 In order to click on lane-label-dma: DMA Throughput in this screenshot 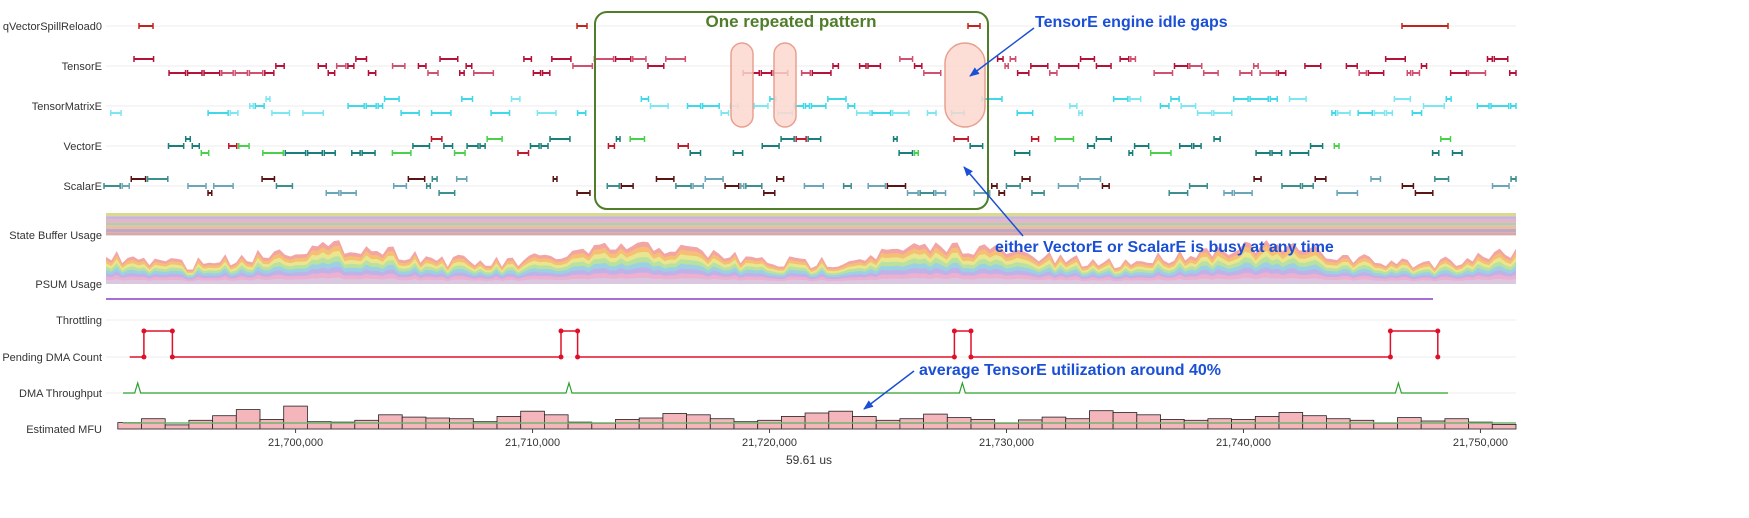, I will do `click(60, 394)`.